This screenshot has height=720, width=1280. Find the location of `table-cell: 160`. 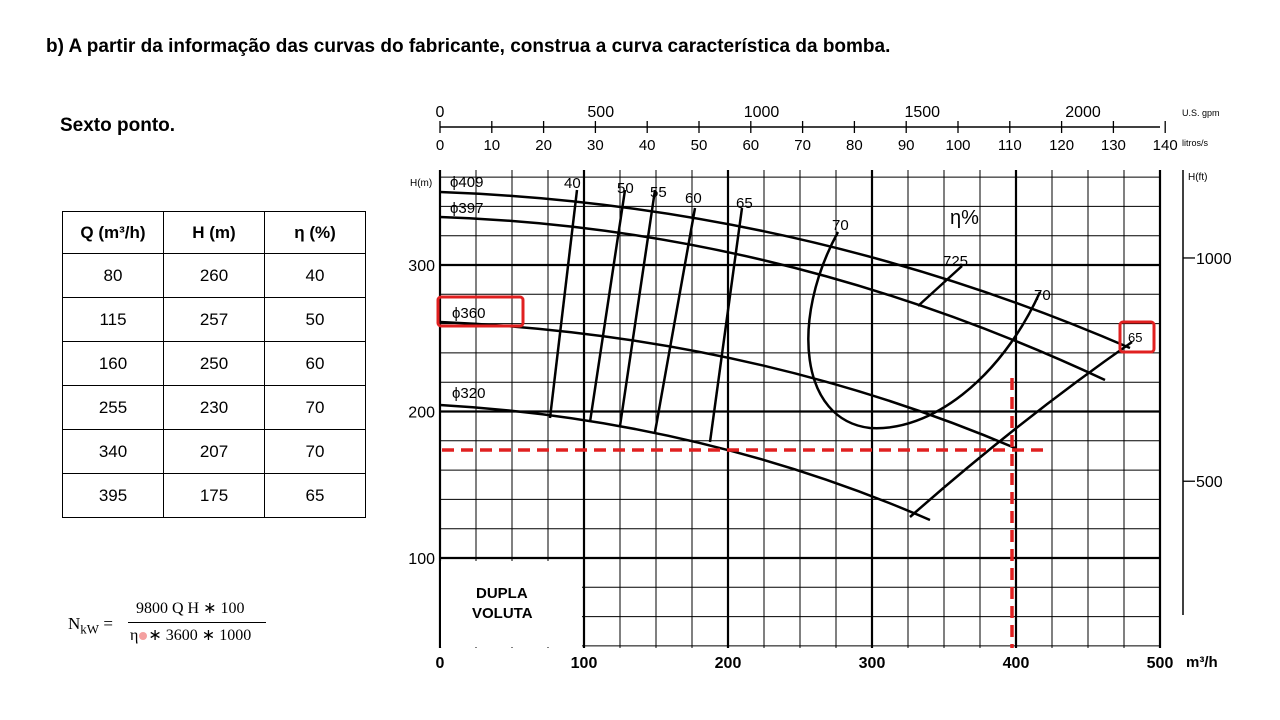

table-cell: 160 is located at coordinates (113, 363).